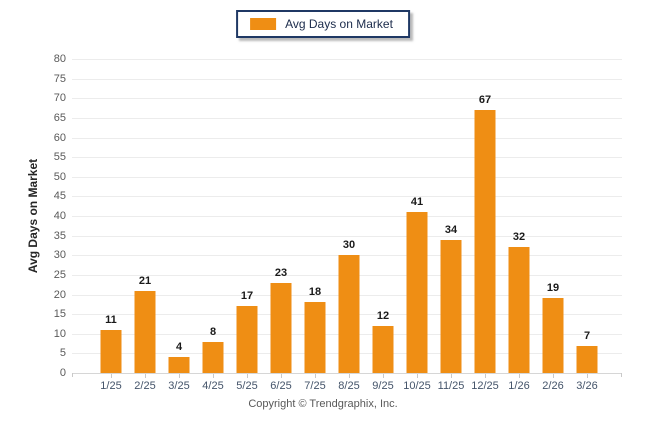 The image size is (646, 434). What do you see at coordinates (59, 235) in the screenshot?
I see `y-tick-label: 35` at bounding box center [59, 235].